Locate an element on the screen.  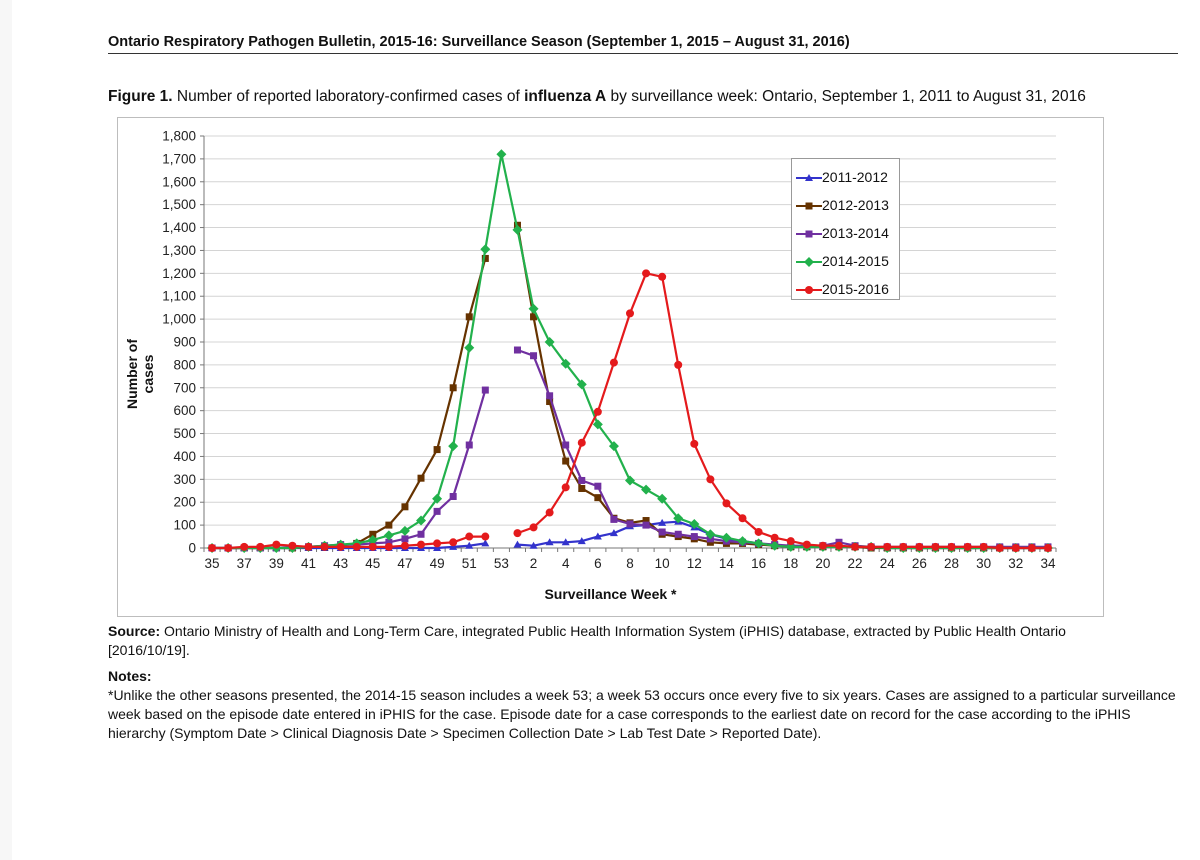
legend-label: 2013-2014 is located at coordinates (855, 233).